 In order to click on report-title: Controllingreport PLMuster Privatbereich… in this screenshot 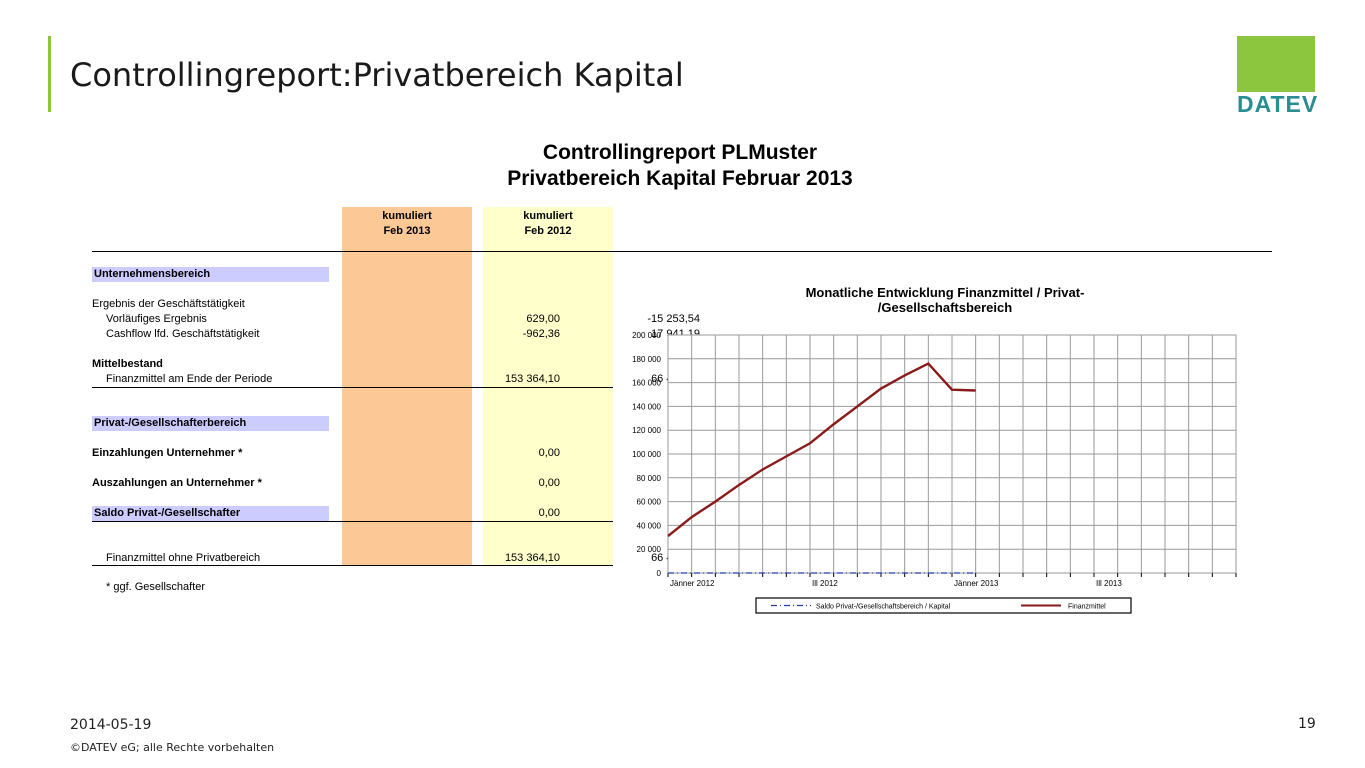, I will do `click(680, 166)`.